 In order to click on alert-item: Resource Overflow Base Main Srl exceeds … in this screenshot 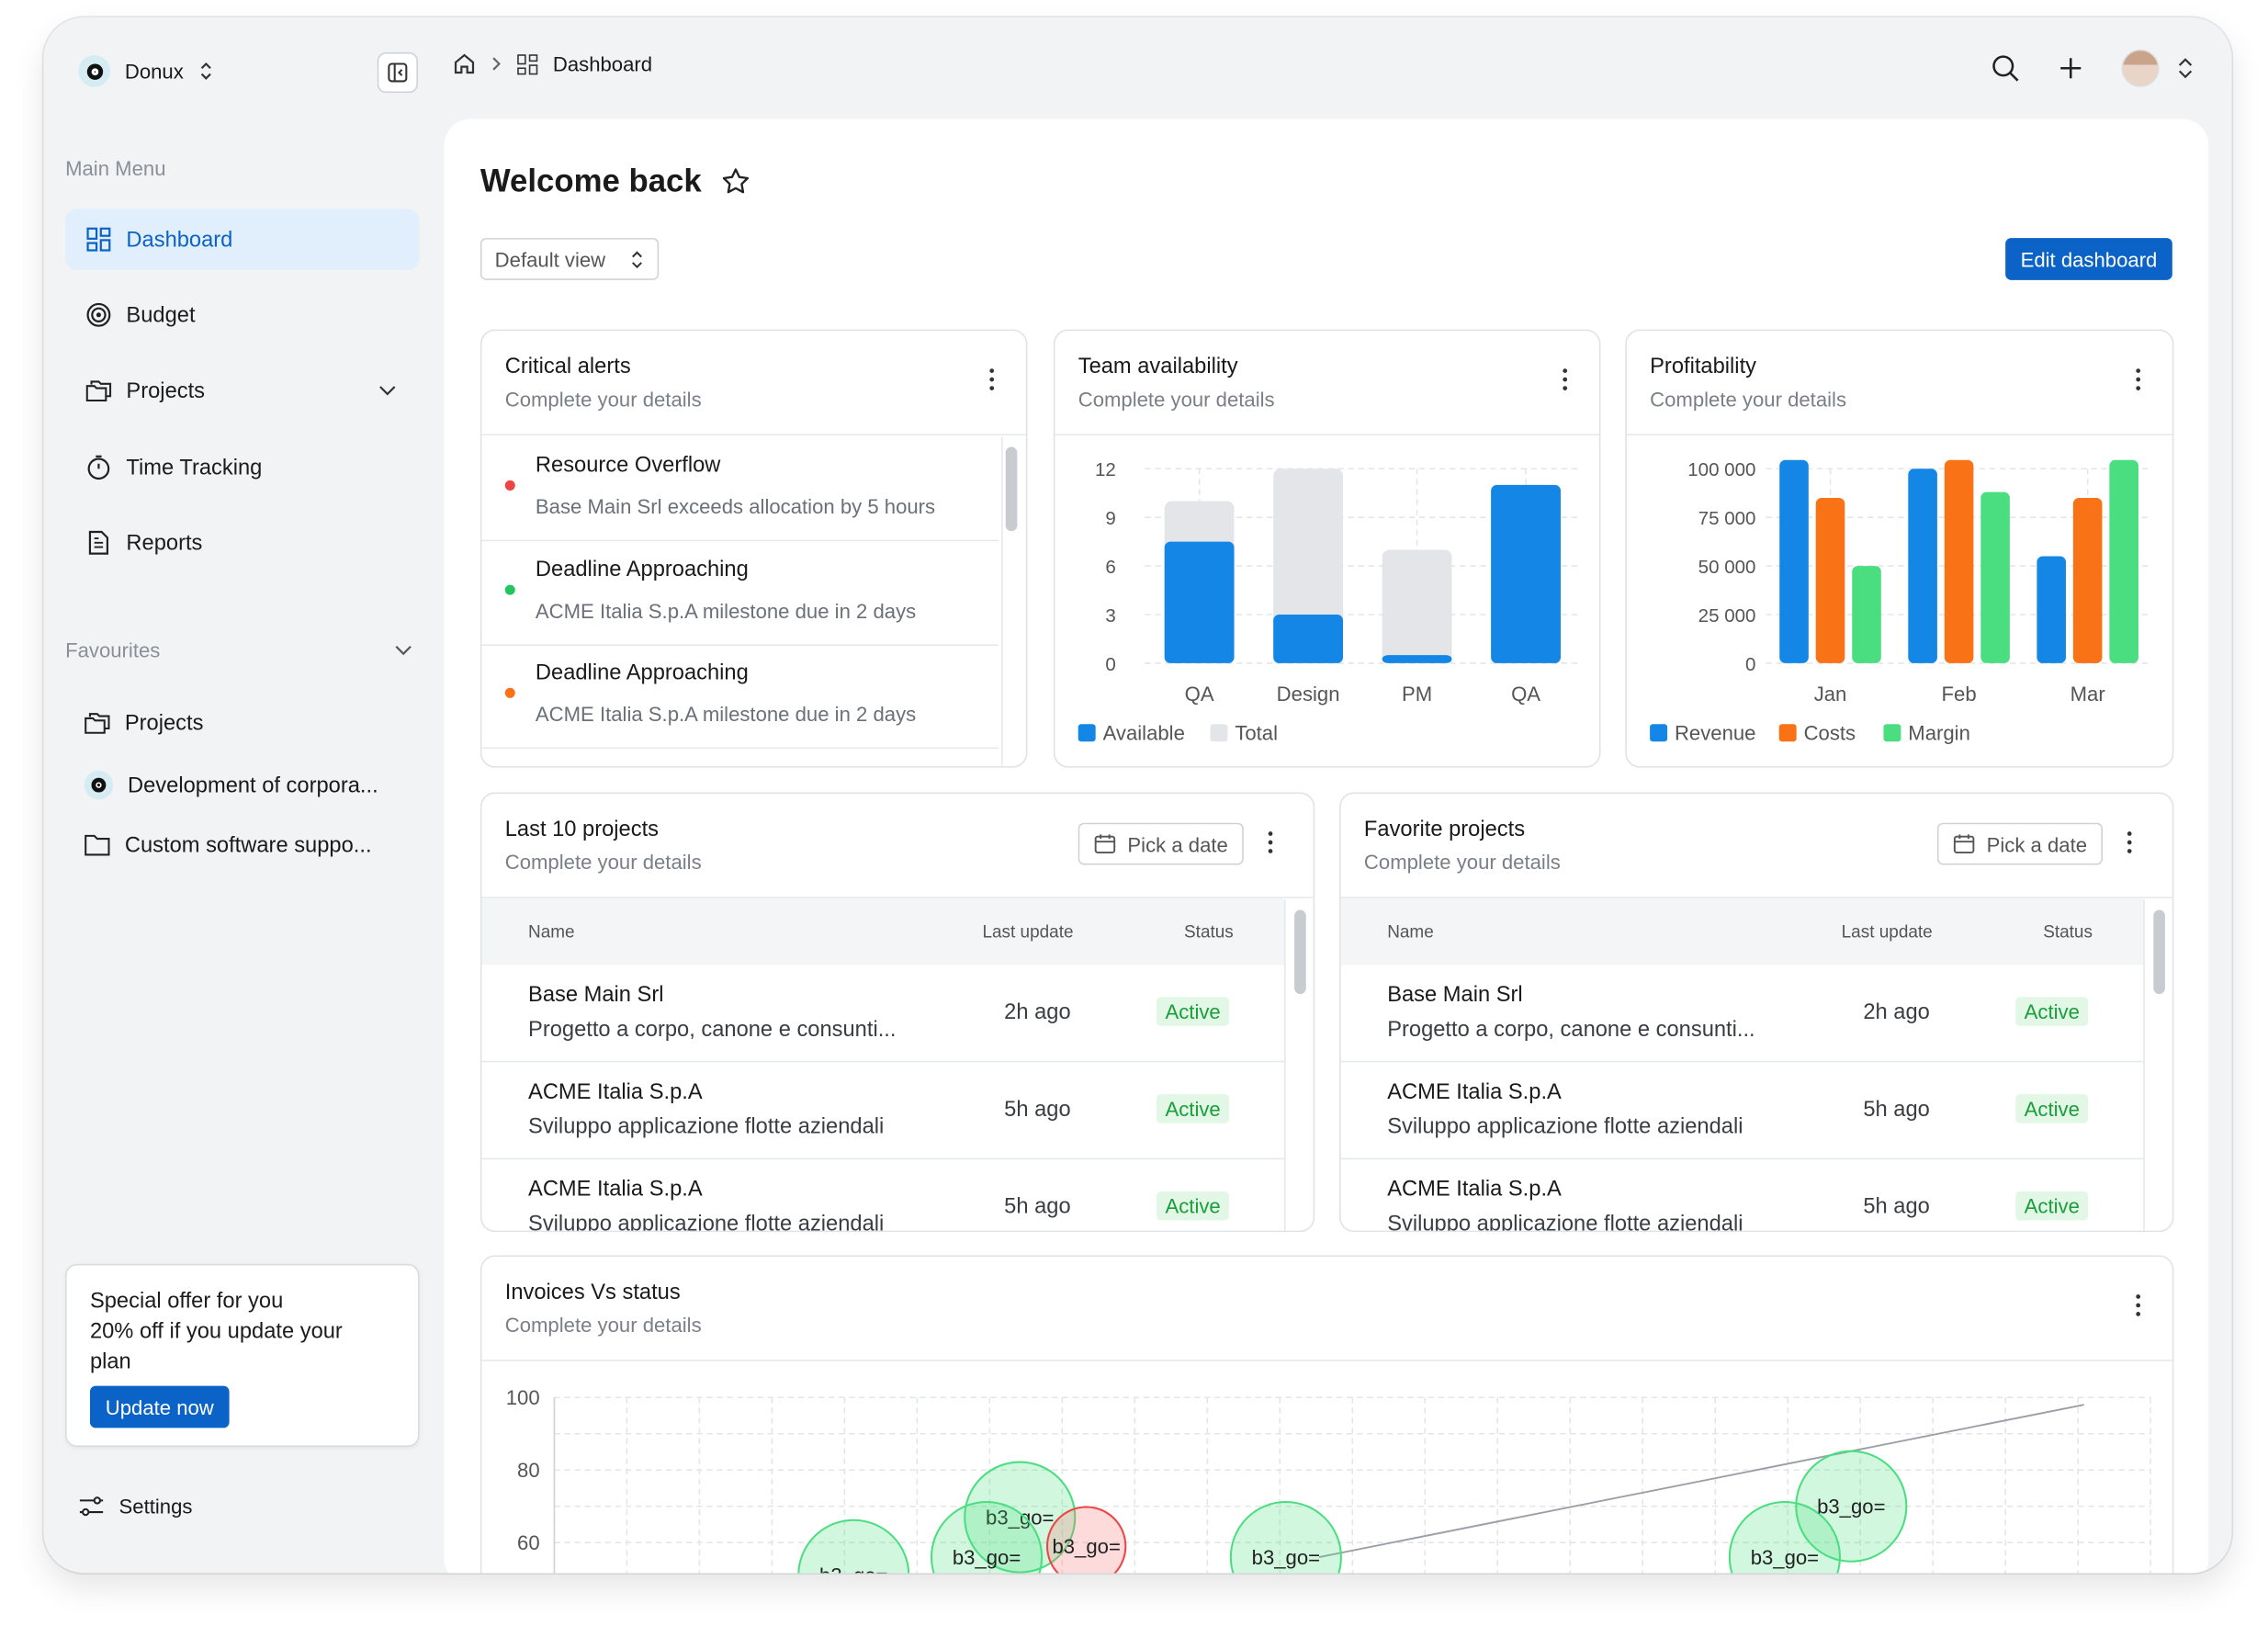, I will do `click(740, 489)`.